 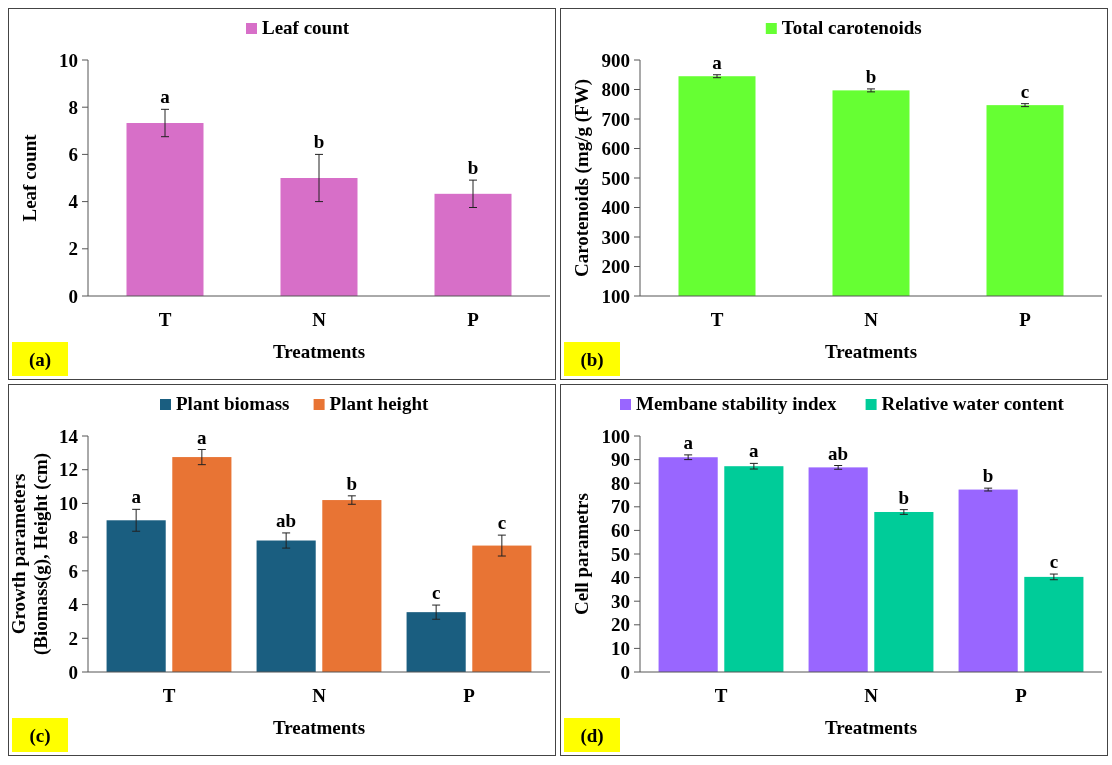 I want to click on y-axis-title: Leaf count, so click(x=29, y=177).